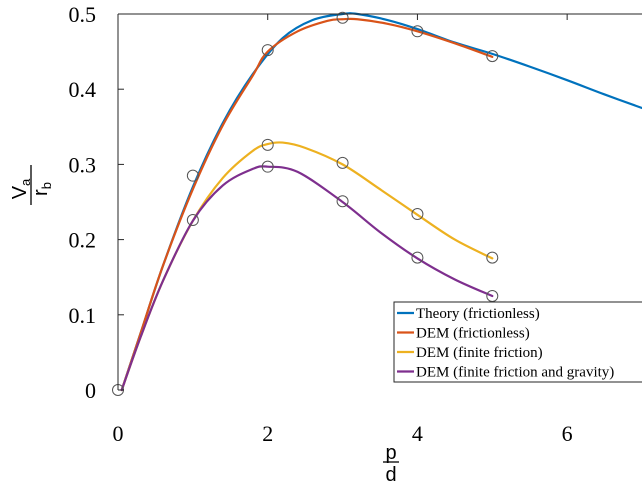 The height and width of the screenshot is (485, 642). I want to click on legend-box, so click(517, 342).